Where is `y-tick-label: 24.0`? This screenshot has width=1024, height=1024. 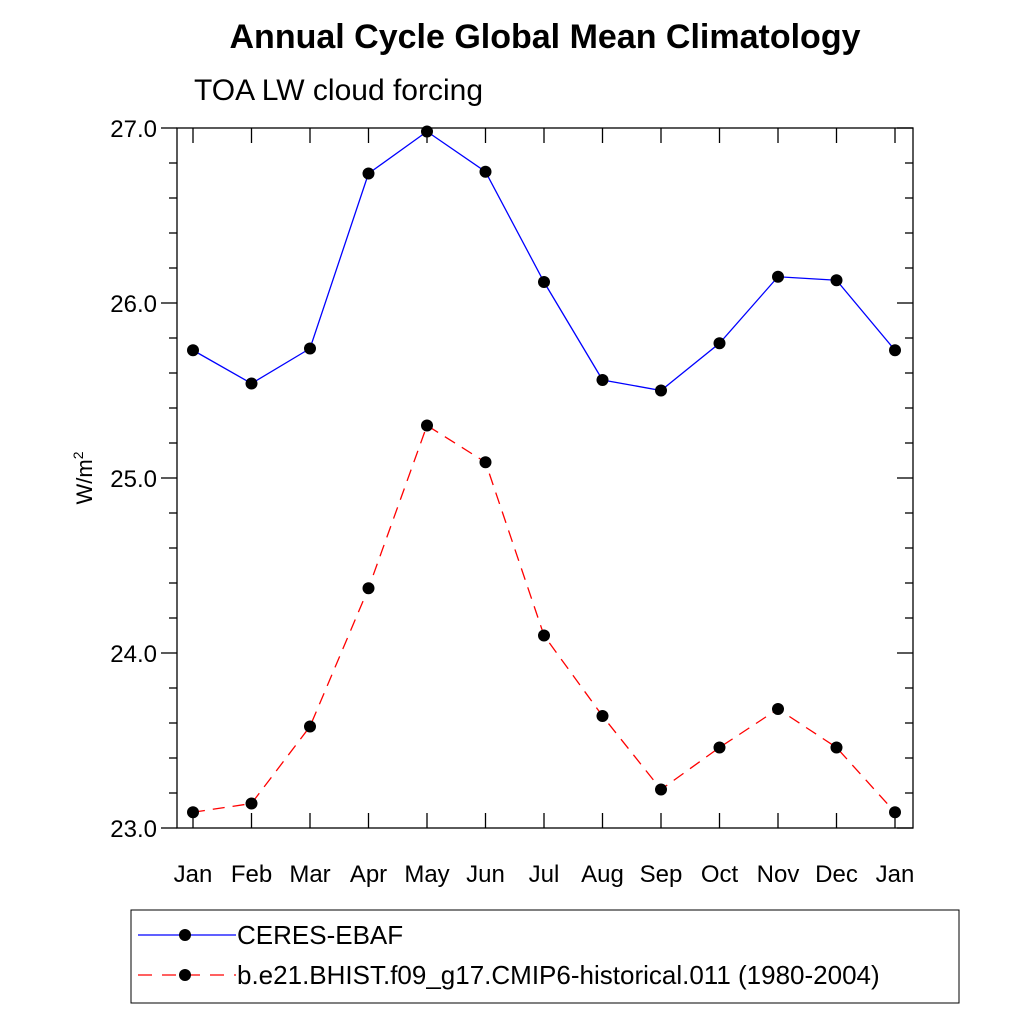 y-tick-label: 24.0 is located at coordinates (133, 654).